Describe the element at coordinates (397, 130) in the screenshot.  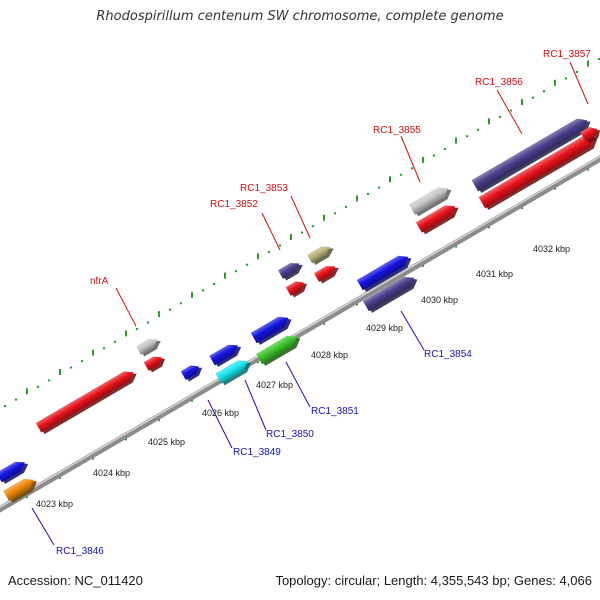
I see `gene-label: RC1_3855` at that location.